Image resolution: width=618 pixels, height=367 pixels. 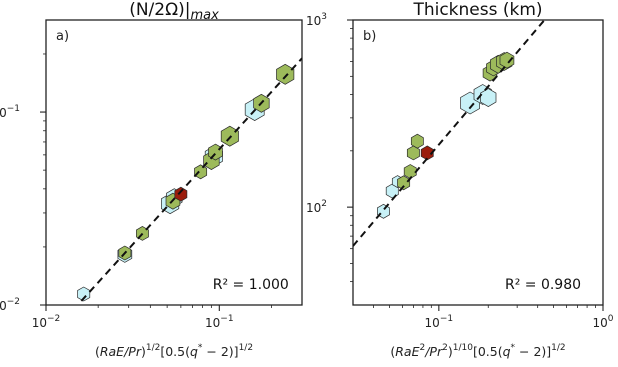 I want to click on panel-label: b), so click(x=369, y=36).